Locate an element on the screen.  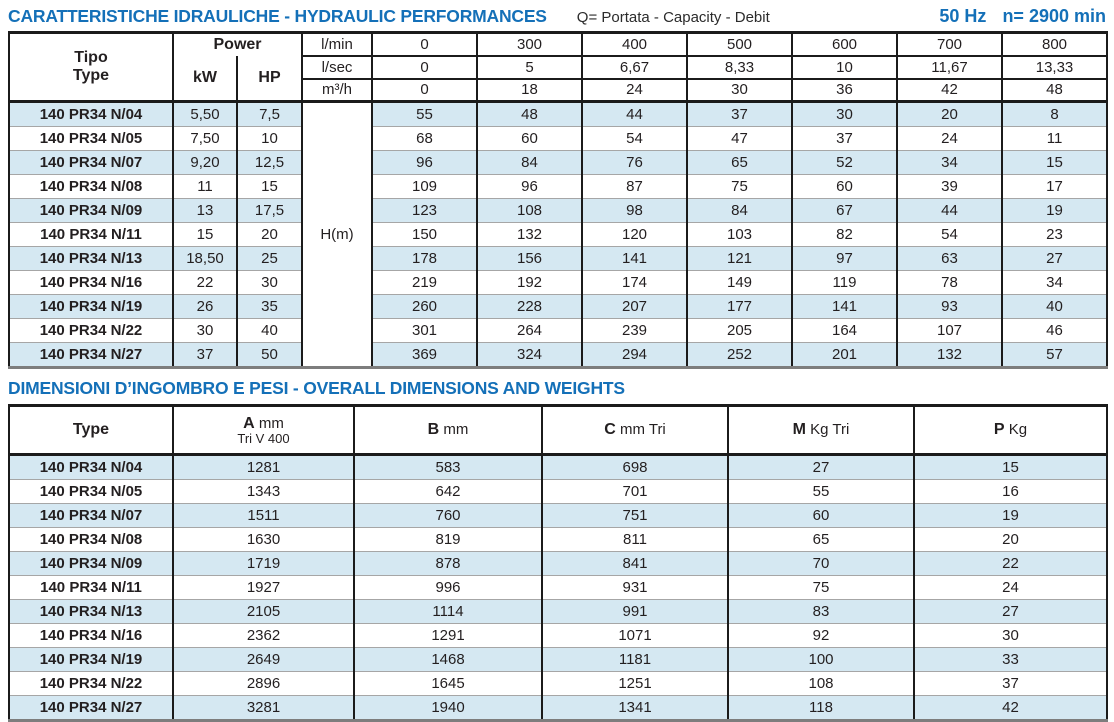
table-row: 140 PR34 N/09 1719 878 841 70 22 is located at coordinates (557, 563).